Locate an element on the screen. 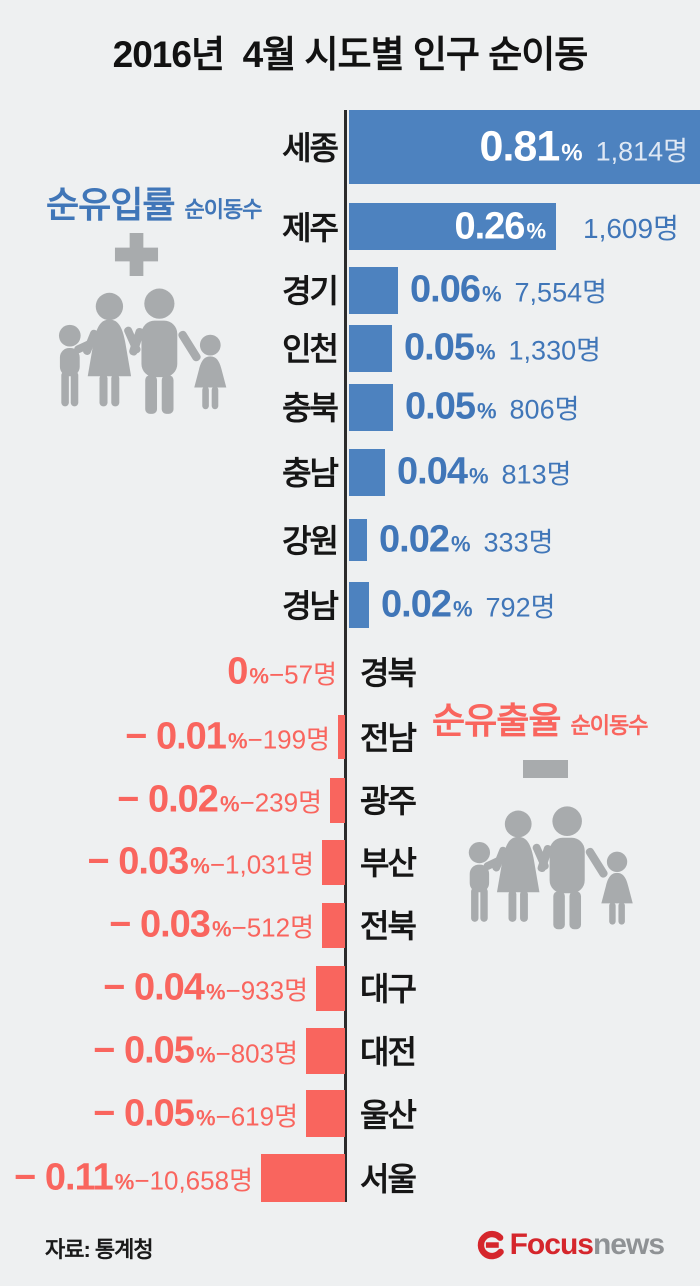 This screenshot has height=1286, width=700. plus-icon is located at coordinates (136, 254).